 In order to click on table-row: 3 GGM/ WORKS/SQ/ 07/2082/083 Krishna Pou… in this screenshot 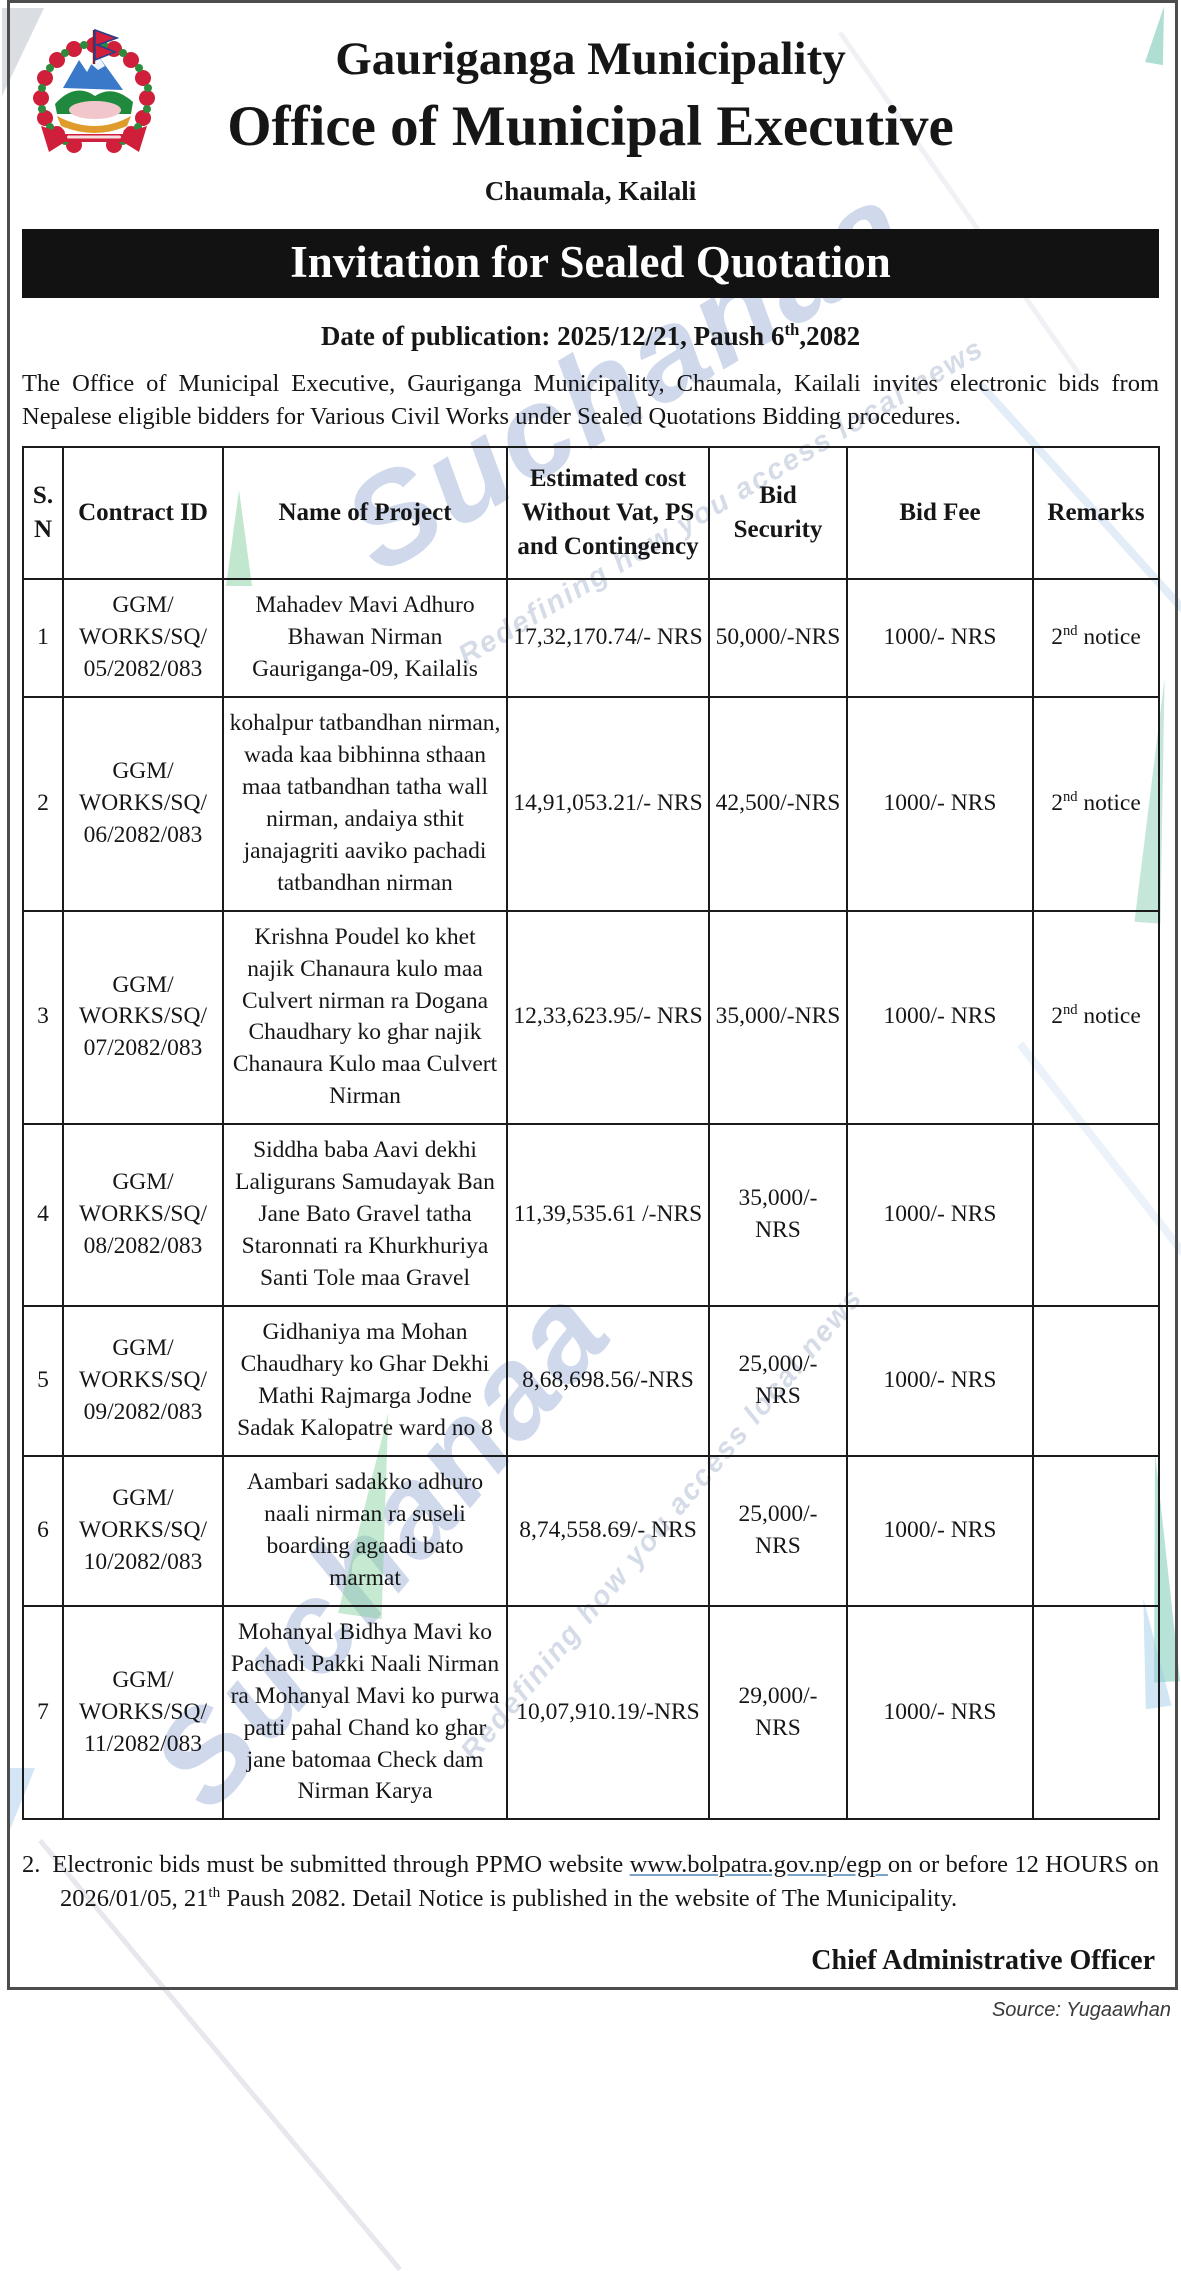, I will do `click(591, 1017)`.